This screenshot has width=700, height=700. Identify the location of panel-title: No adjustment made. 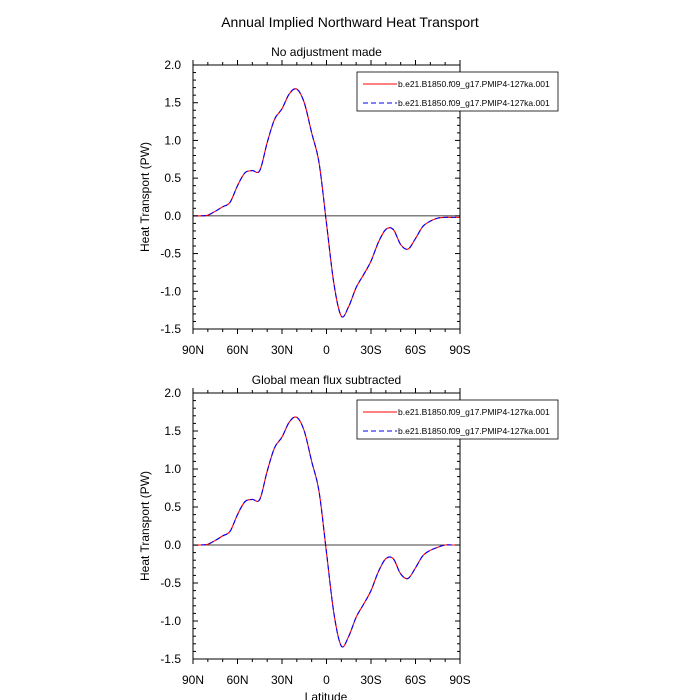
(326, 52).